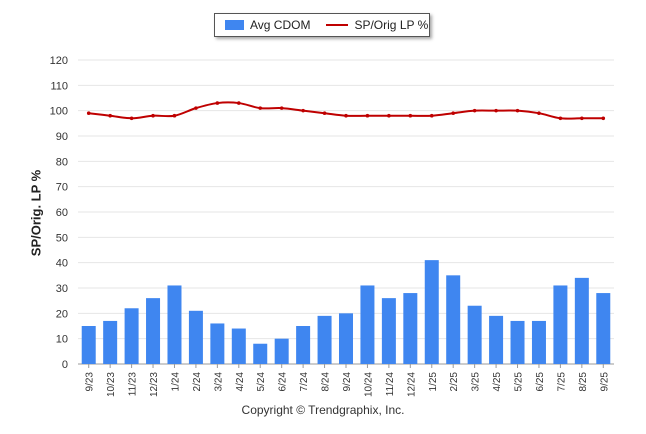 The image size is (646, 434). What do you see at coordinates (62, 238) in the screenshot?
I see `y-tick-label: 50` at bounding box center [62, 238].